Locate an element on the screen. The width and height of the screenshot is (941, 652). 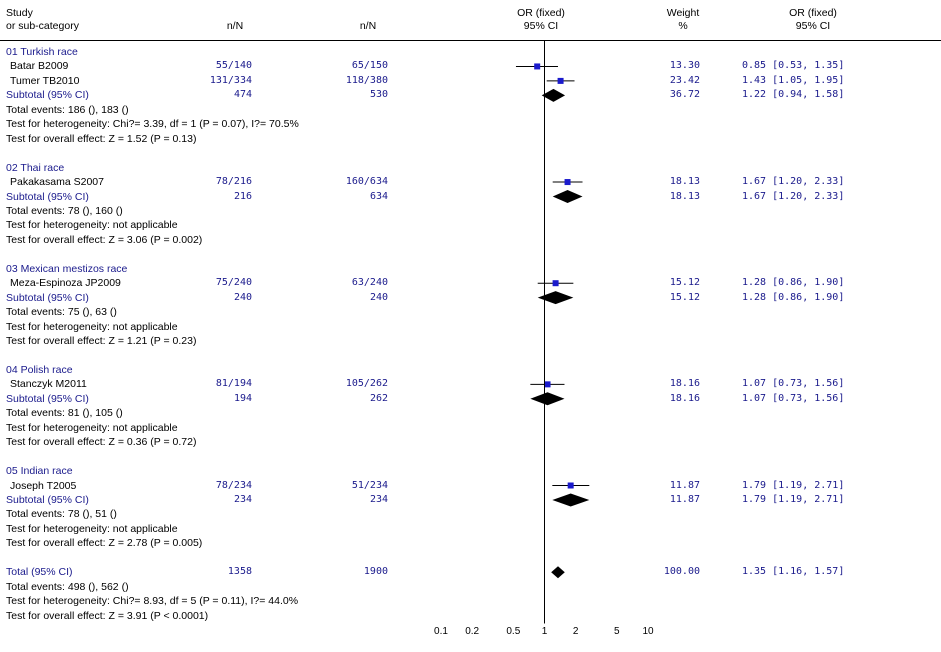
group-heading: 04 Polish race is located at coordinates (39, 369).